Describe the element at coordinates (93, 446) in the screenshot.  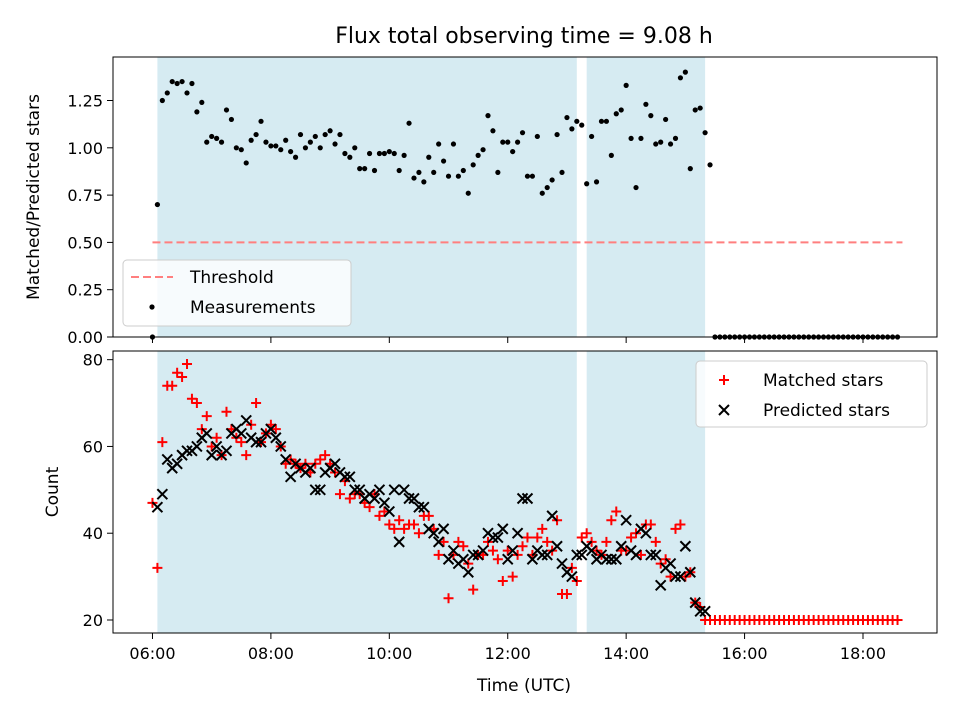
I see `y-tick-label: 60` at that location.